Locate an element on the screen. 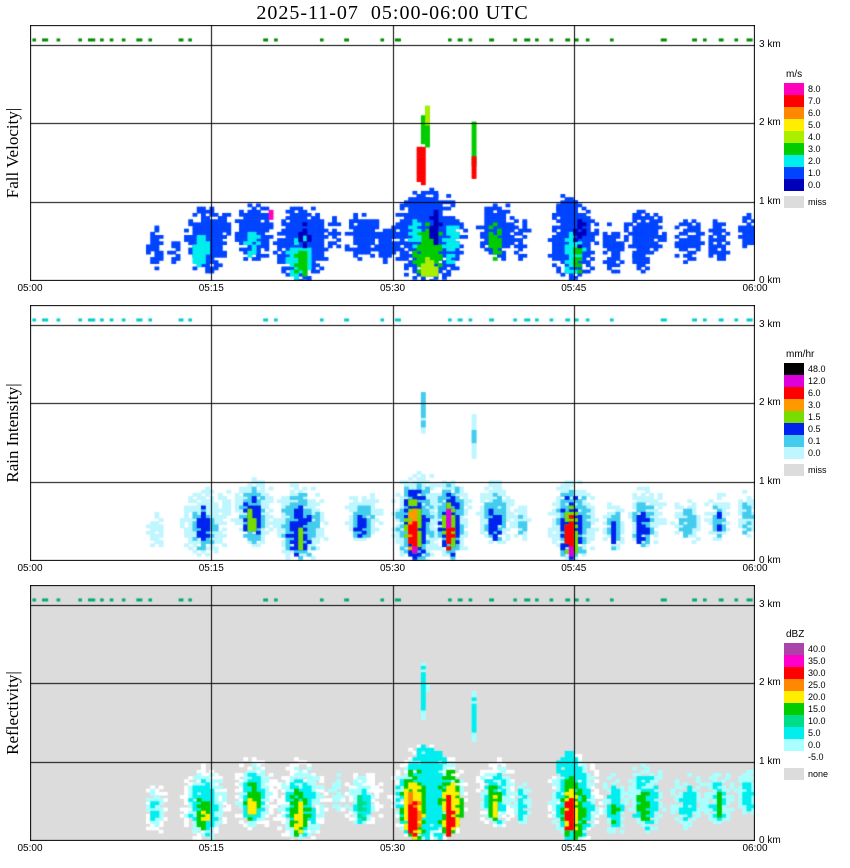 The image size is (850, 868). y-axis-label-rain-intensity: Rain Intensity| is located at coordinates (12, 433).